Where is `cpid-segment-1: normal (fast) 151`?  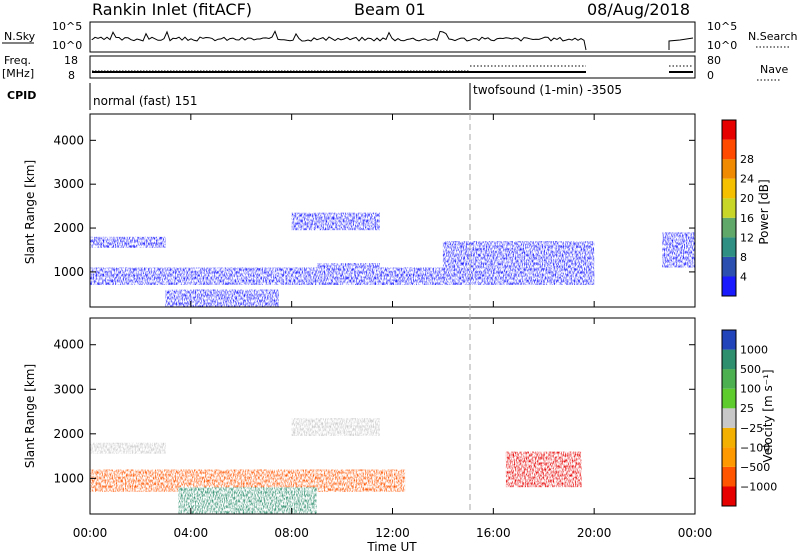
cpid-segment-1: normal (fast) 151 is located at coordinates (145, 101).